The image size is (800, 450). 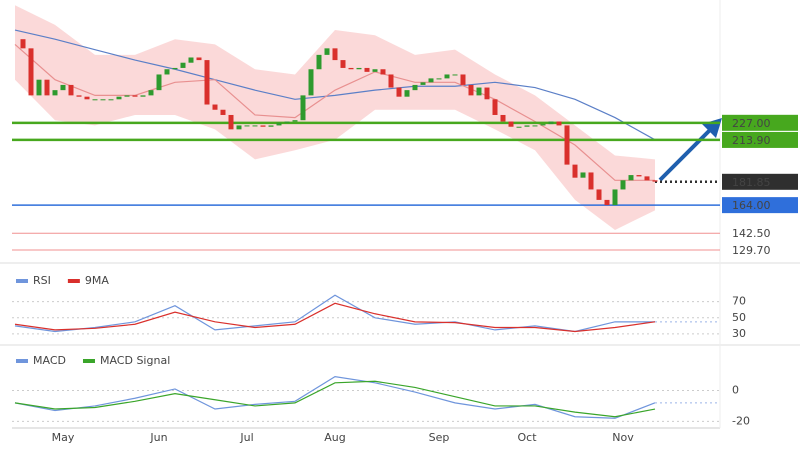 I want to click on legend-label: MACD, so click(x=49, y=360).